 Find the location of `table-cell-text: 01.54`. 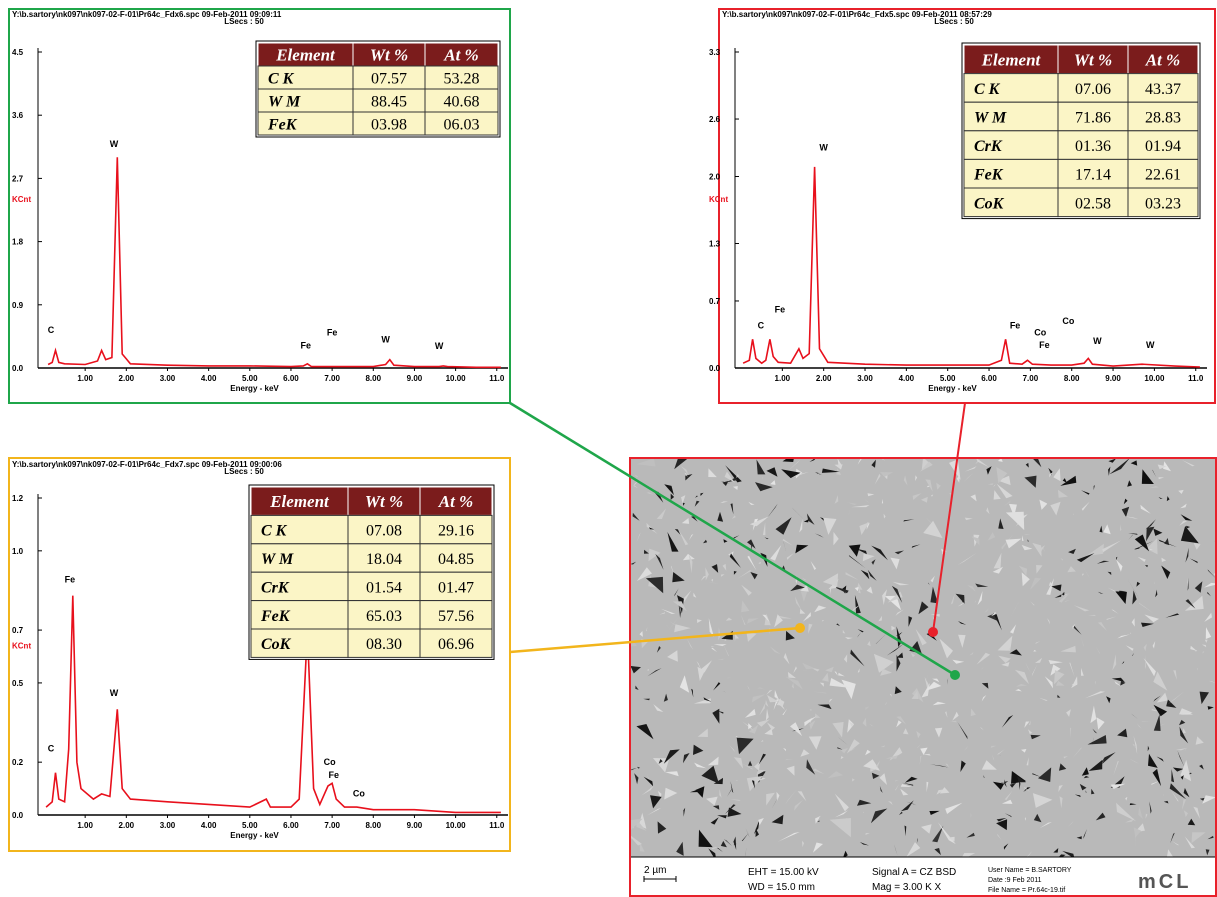

table-cell-text: 01.54 is located at coordinates (384, 587).